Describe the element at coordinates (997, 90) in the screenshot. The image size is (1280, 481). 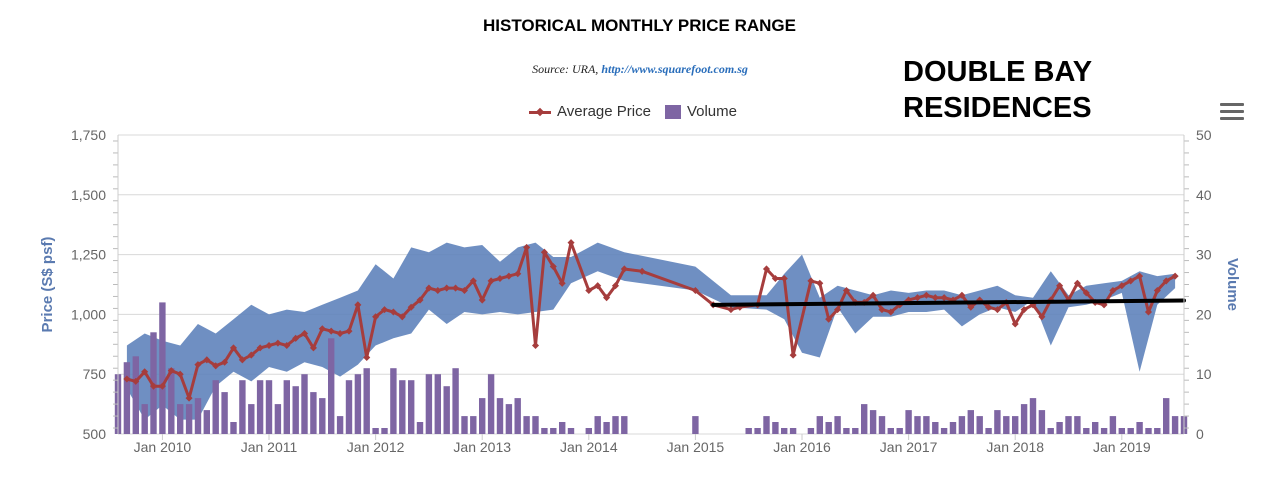
I see `overlay-title: DOUBLE BAY RESIDENCES` at that location.